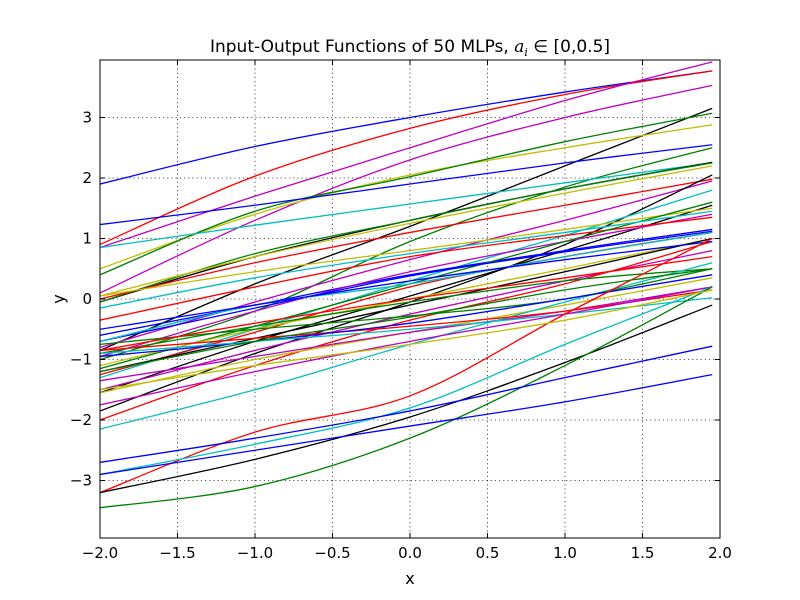 The height and width of the screenshot is (600, 800). Describe the element at coordinates (81, 360) in the screenshot. I see `y-tick-label: −1` at that location.